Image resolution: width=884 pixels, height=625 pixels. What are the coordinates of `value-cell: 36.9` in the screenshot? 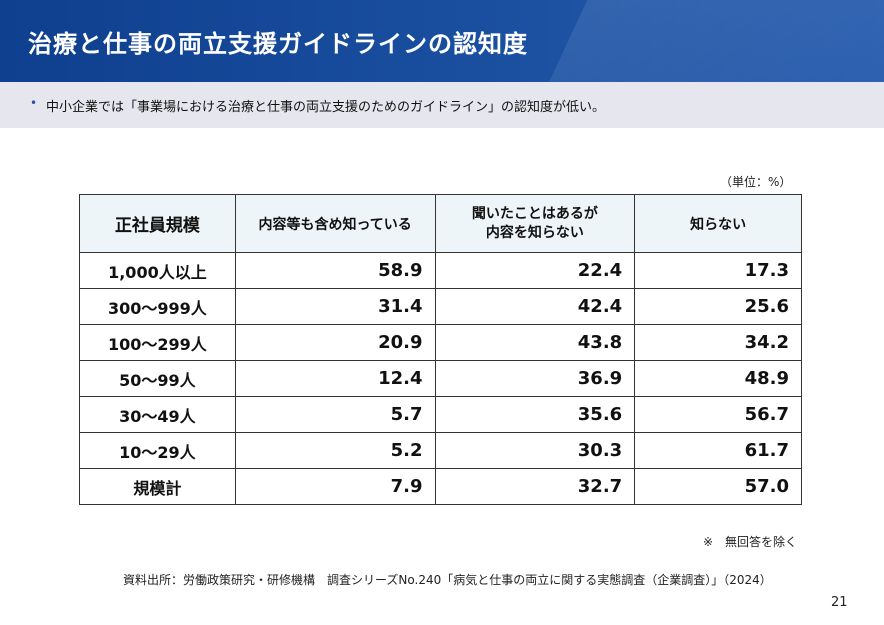 It's located at (535, 378).